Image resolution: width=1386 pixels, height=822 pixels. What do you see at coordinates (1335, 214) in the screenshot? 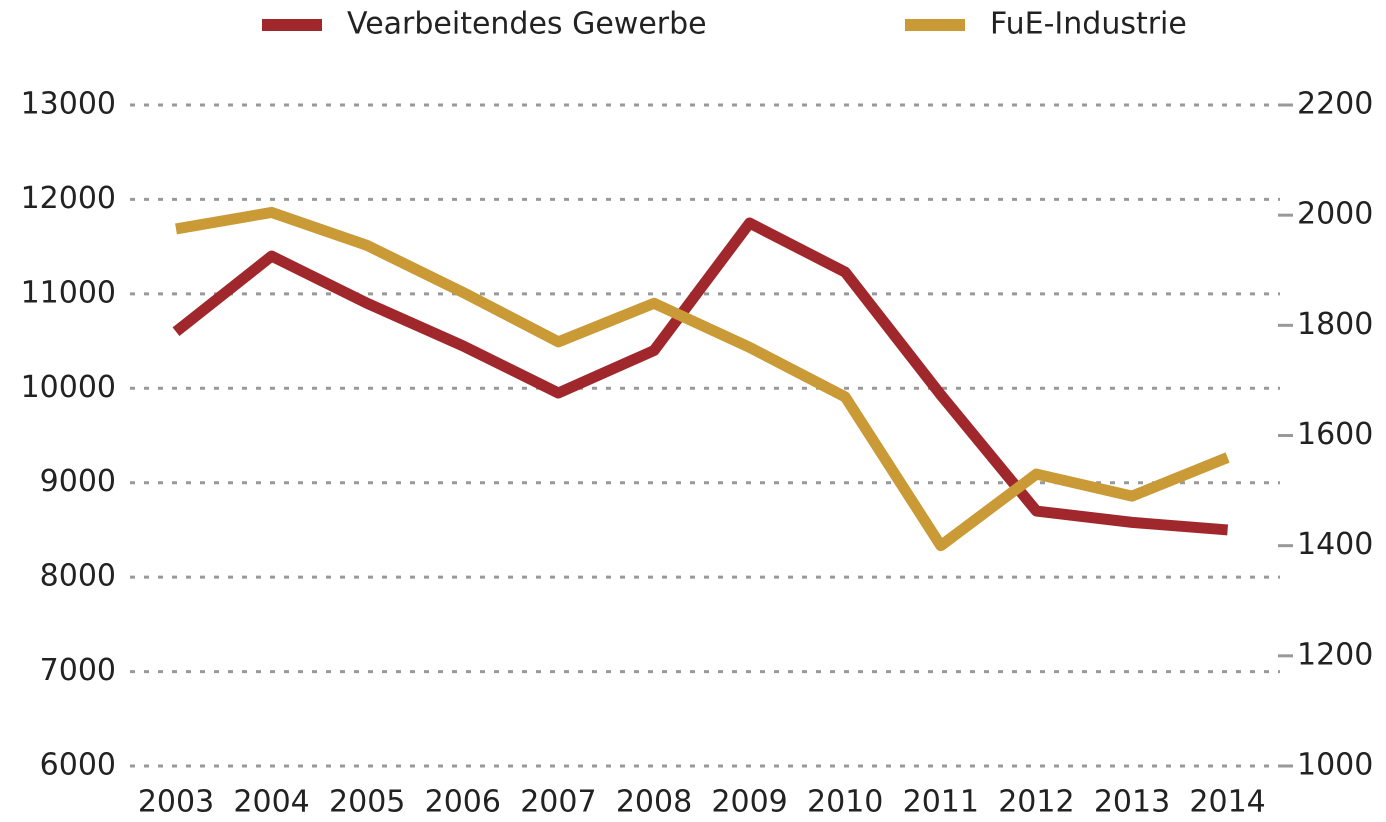
I see `y2-tick-label: 2000` at bounding box center [1335, 214].